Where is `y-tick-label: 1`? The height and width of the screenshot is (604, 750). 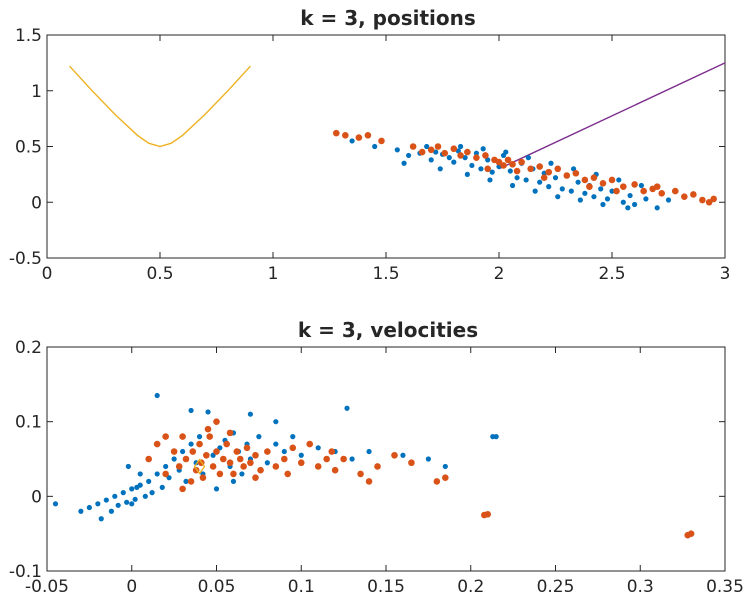
y-tick-label: 1 is located at coordinates (36, 92).